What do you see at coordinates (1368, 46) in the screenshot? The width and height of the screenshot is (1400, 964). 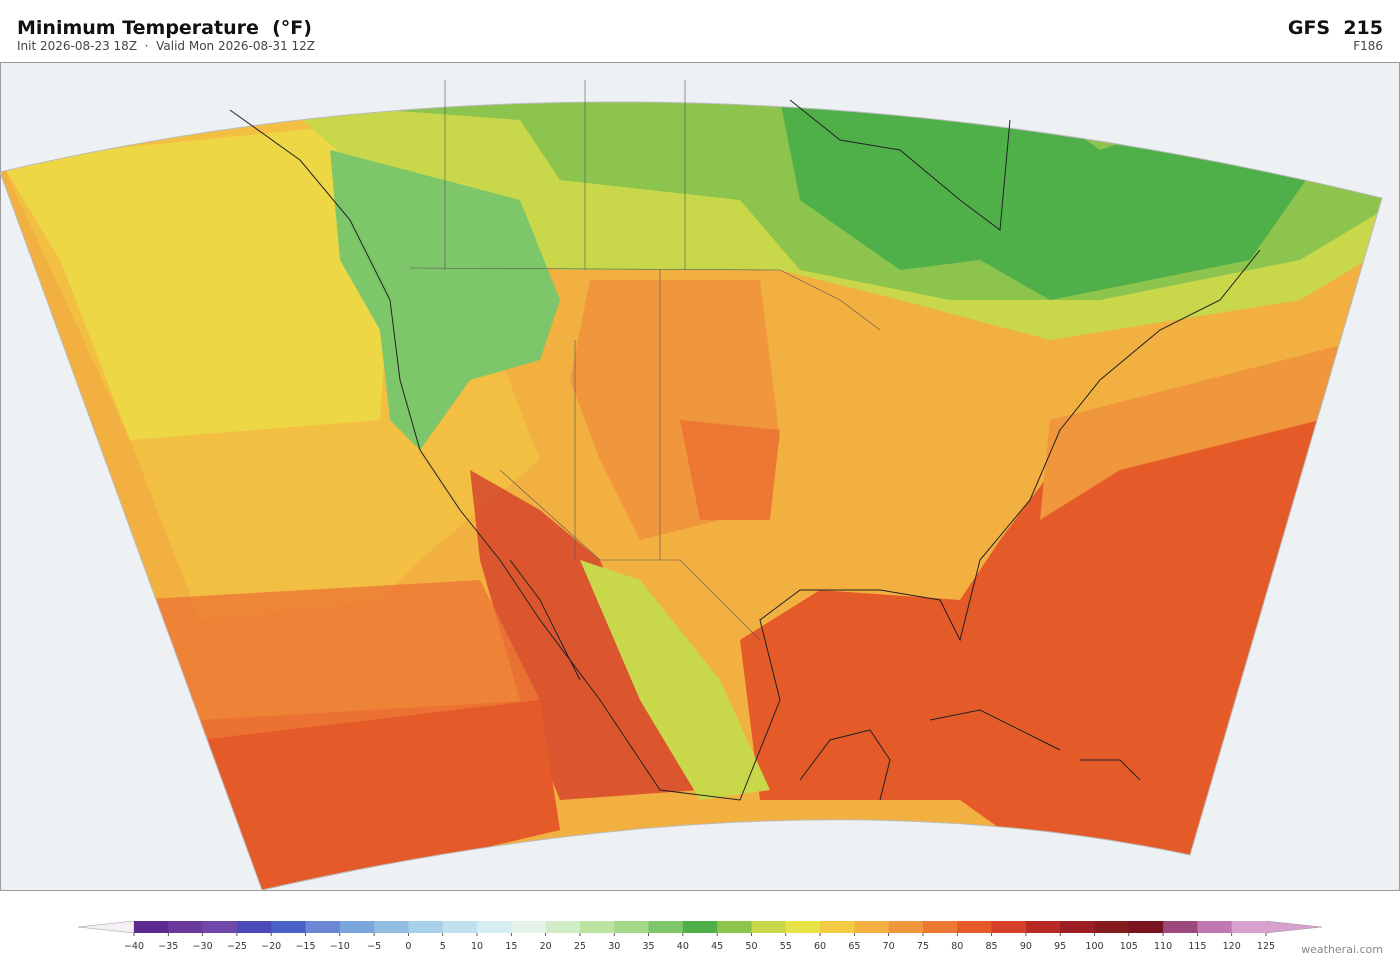 I see `forecast-hour: F186` at bounding box center [1368, 46].